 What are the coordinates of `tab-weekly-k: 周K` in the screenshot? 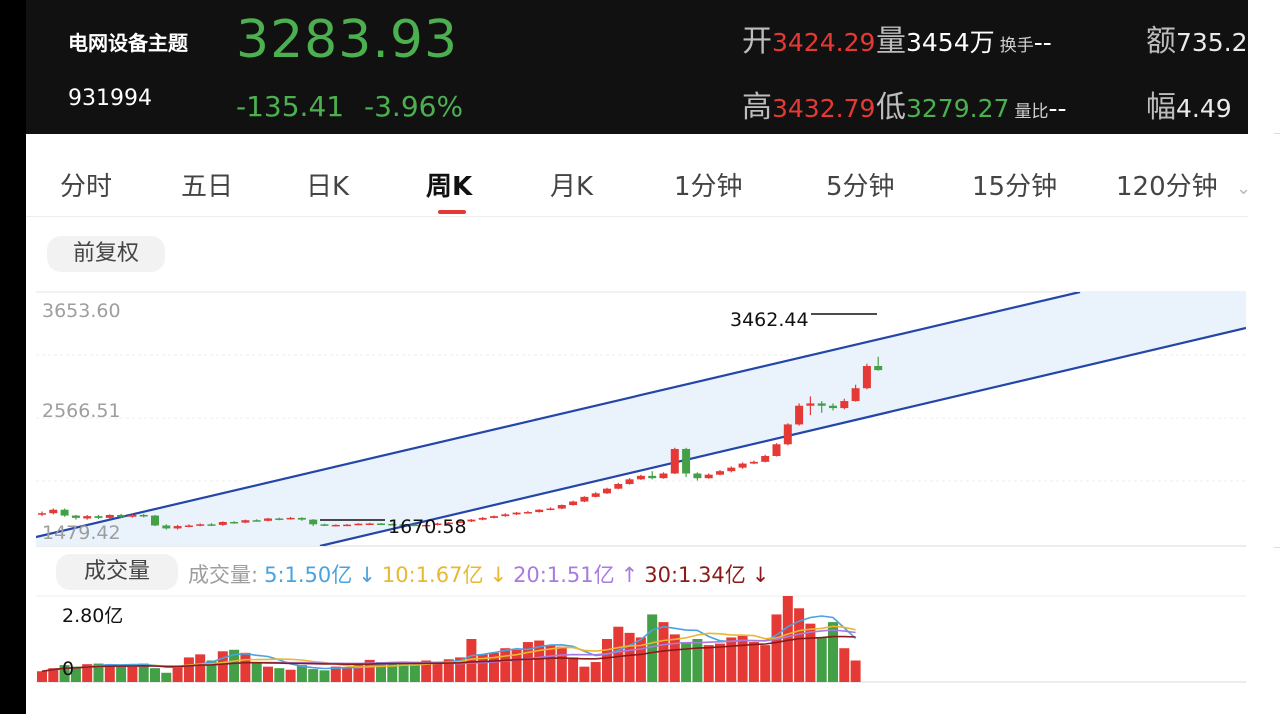 It's located at (449, 187).